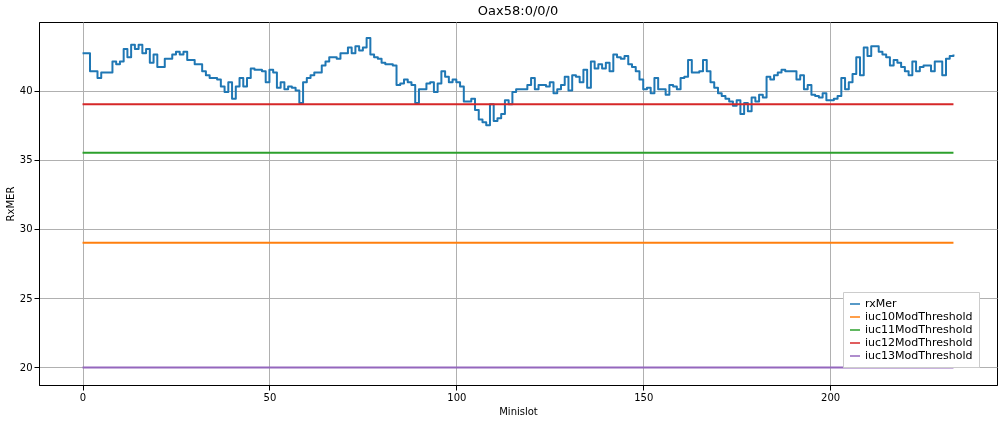 This screenshot has width=1002, height=421. Describe the element at coordinates (26, 160) in the screenshot. I see `y-tick-label: 35` at that location.